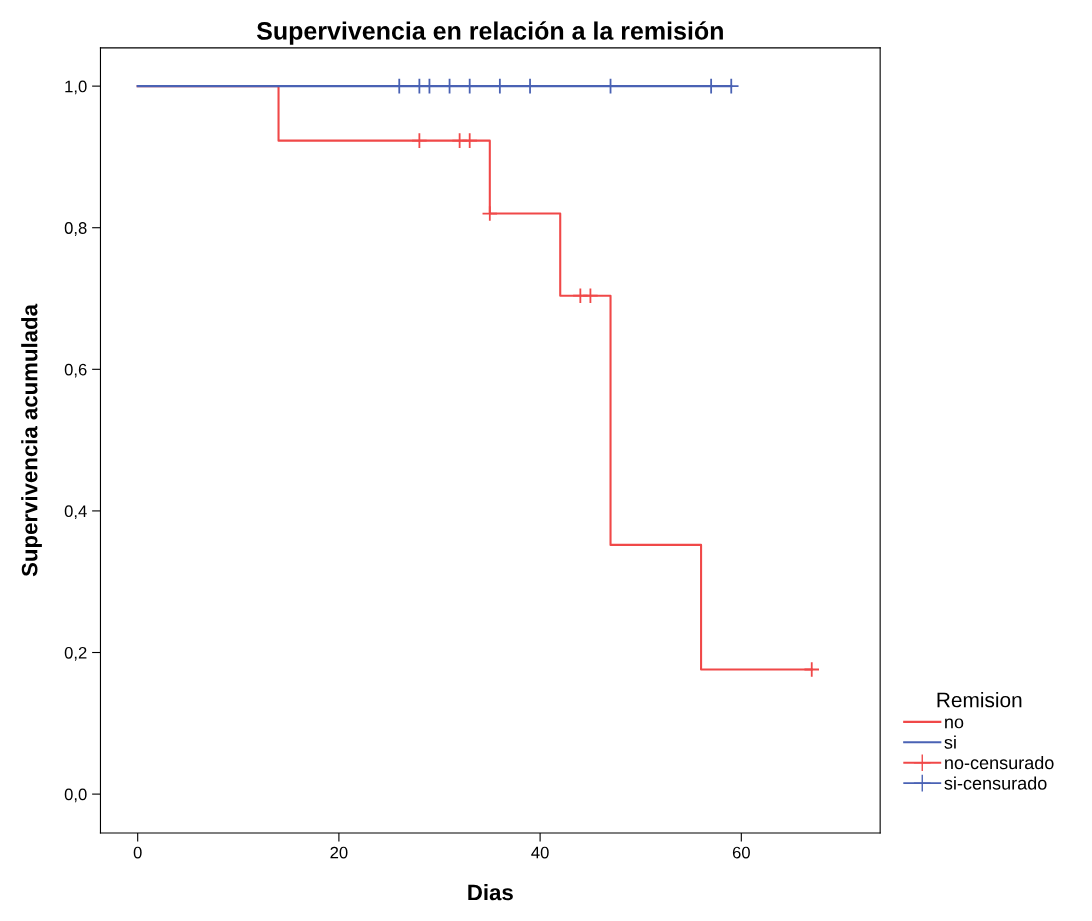 This screenshot has width=1092, height=921. I want to click on x-tick-label: 20, so click(339, 852).